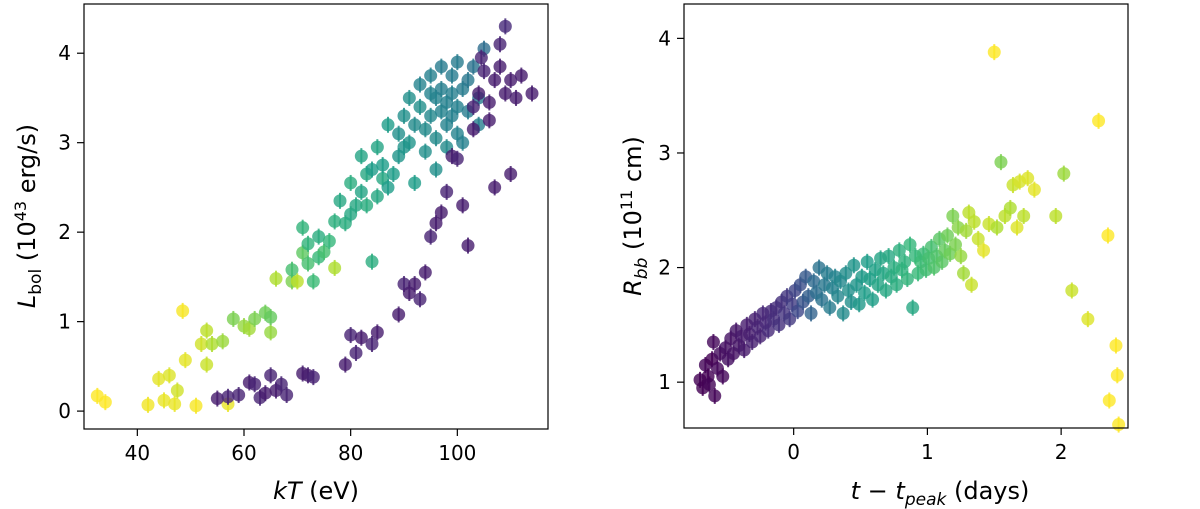  Describe the element at coordinates (457, 453) in the screenshot. I see `left-x-tick-label: 100` at that location.